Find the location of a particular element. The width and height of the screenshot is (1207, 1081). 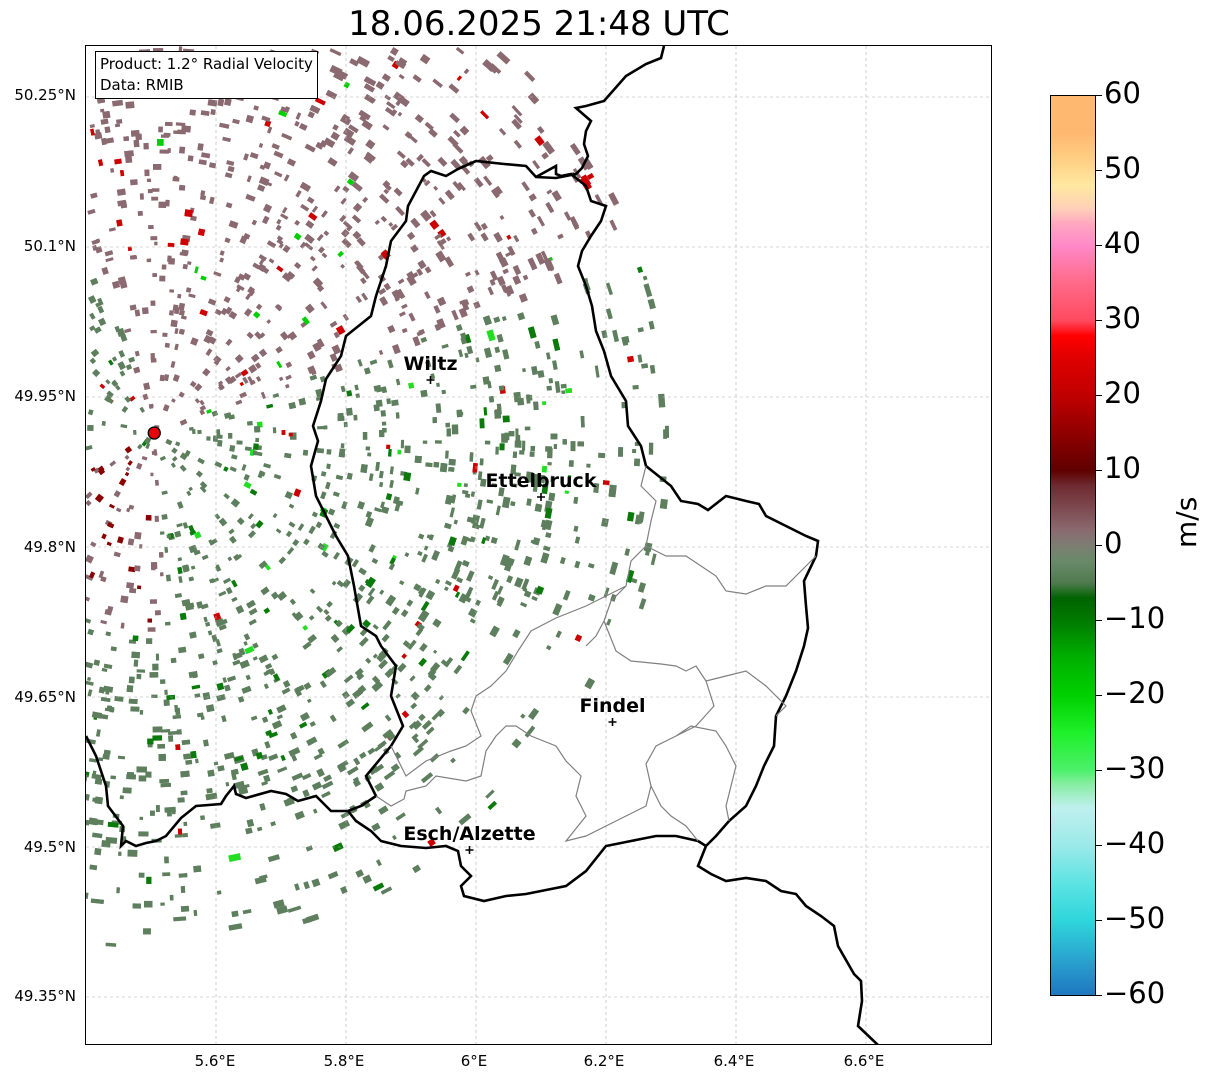

lat-tick-label: 50.25°N is located at coordinates (45, 95).